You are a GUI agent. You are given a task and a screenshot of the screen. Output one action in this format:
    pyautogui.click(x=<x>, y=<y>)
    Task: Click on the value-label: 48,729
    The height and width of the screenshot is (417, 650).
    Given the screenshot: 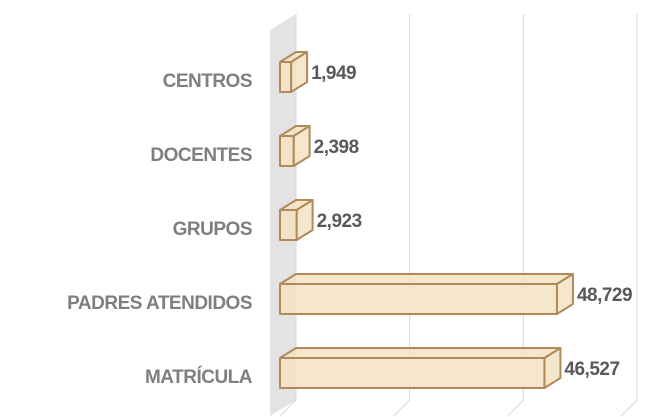 What is the action you would take?
    pyautogui.click(x=604, y=295)
    